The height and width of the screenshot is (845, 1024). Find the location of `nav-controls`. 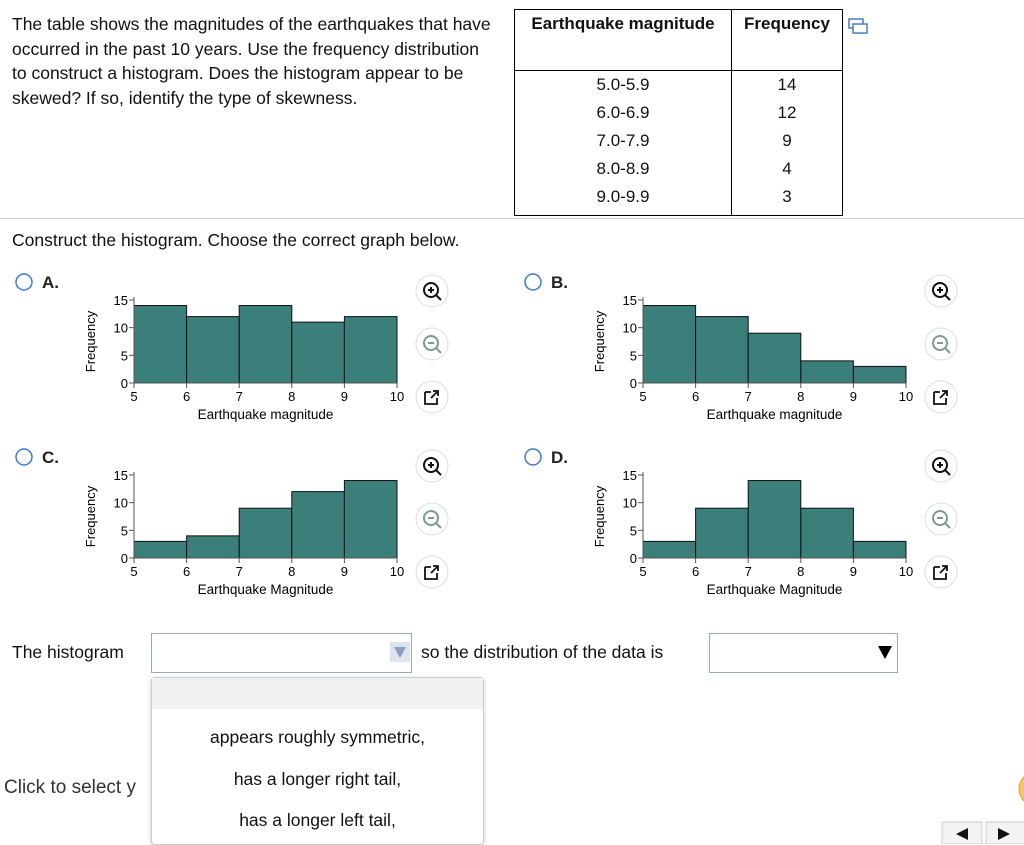

nav-controls is located at coordinates (982, 808).